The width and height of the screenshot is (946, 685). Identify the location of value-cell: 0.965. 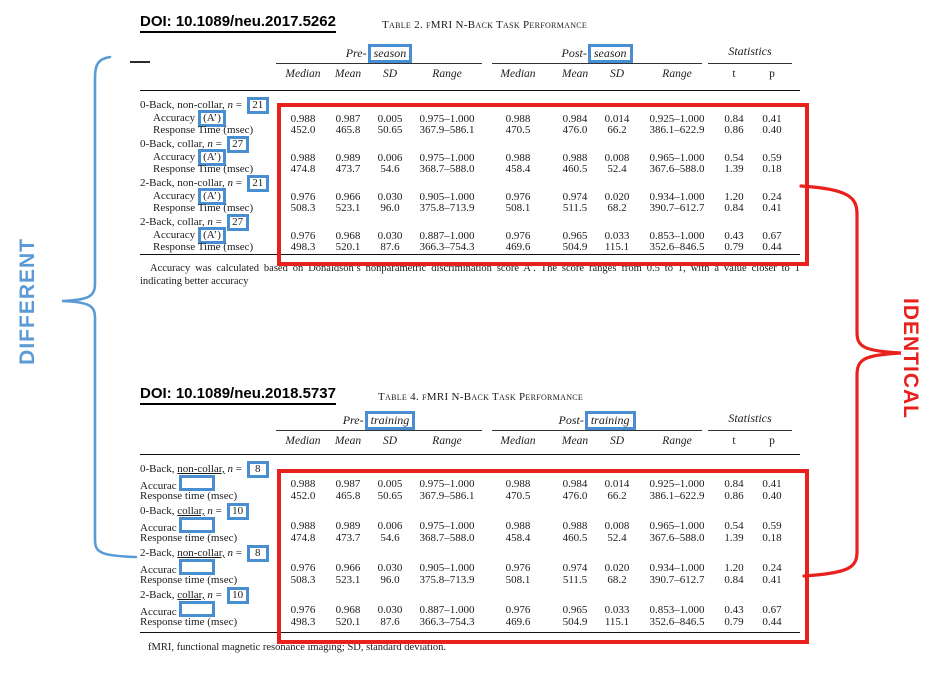
(575, 609).